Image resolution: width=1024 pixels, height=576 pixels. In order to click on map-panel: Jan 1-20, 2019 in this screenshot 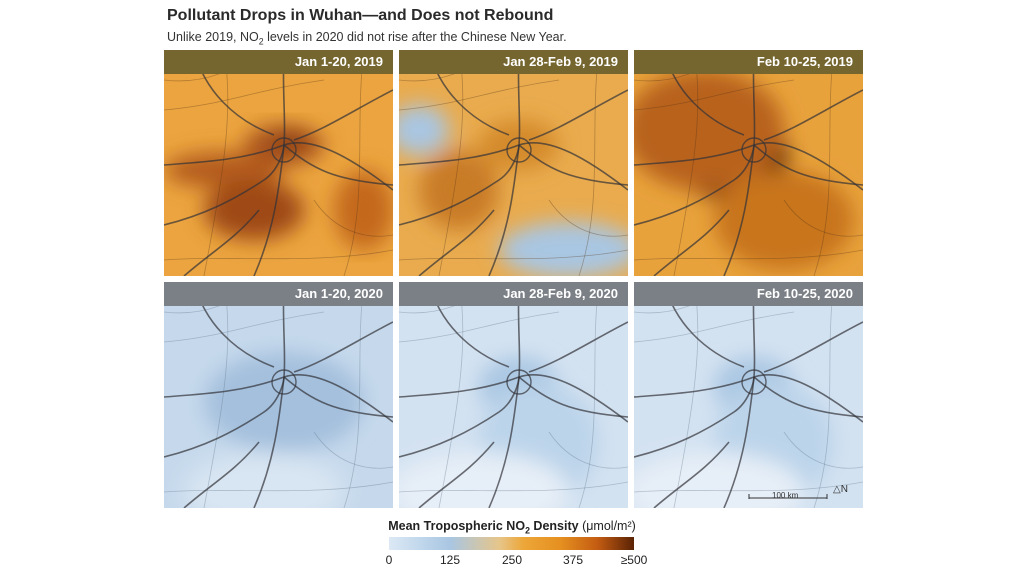, I will do `click(278, 163)`.